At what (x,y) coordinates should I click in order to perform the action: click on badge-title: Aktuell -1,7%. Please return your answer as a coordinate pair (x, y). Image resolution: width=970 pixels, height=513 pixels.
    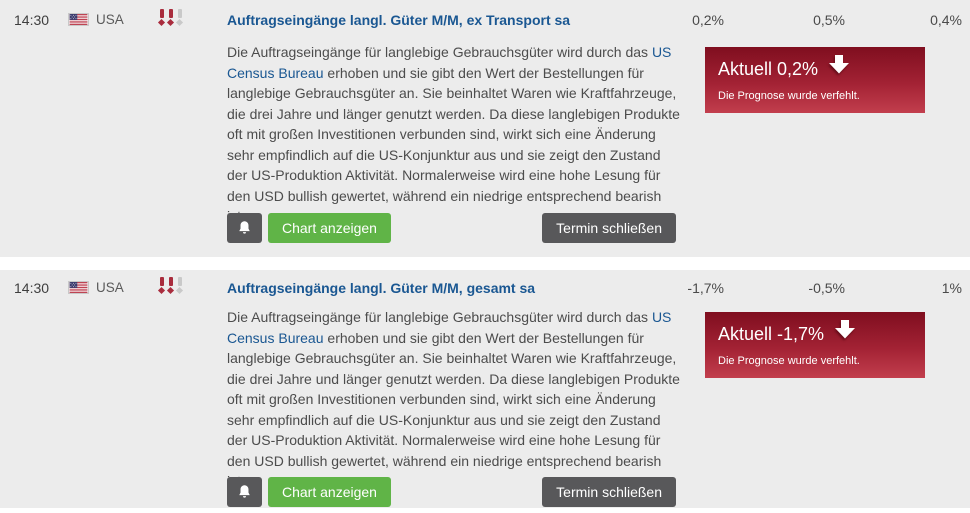
    Looking at the image, I should click on (771, 334).